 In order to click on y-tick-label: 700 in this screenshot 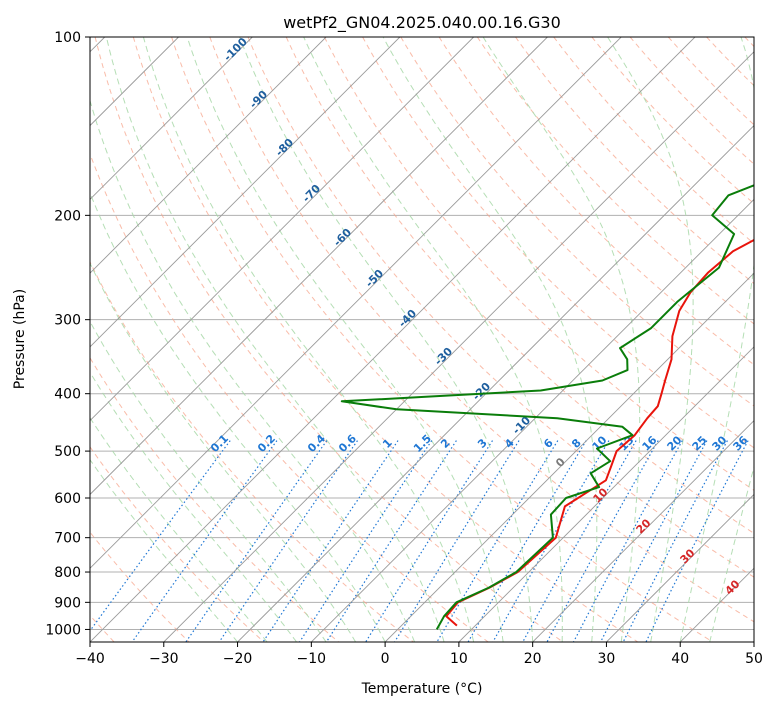, I will do `click(67, 539)`.